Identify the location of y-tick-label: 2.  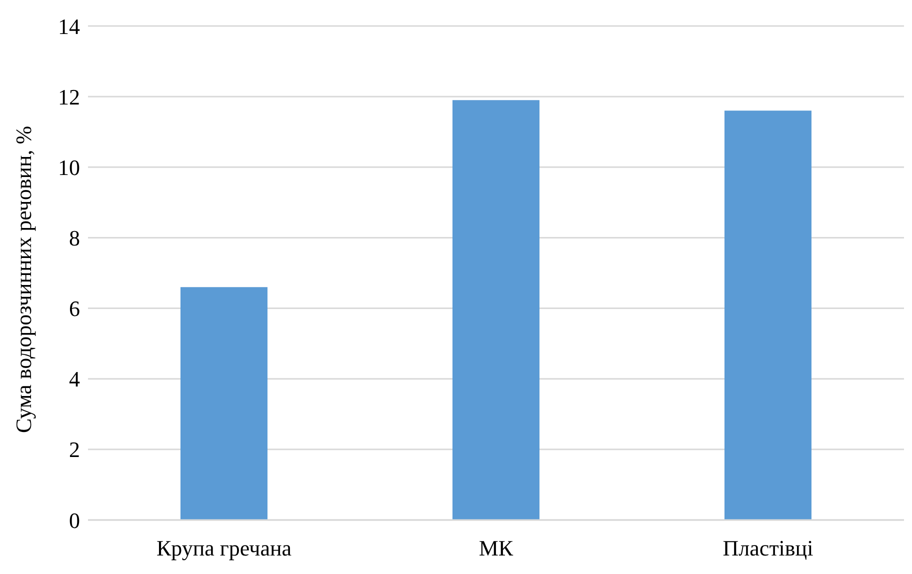
(74, 449).